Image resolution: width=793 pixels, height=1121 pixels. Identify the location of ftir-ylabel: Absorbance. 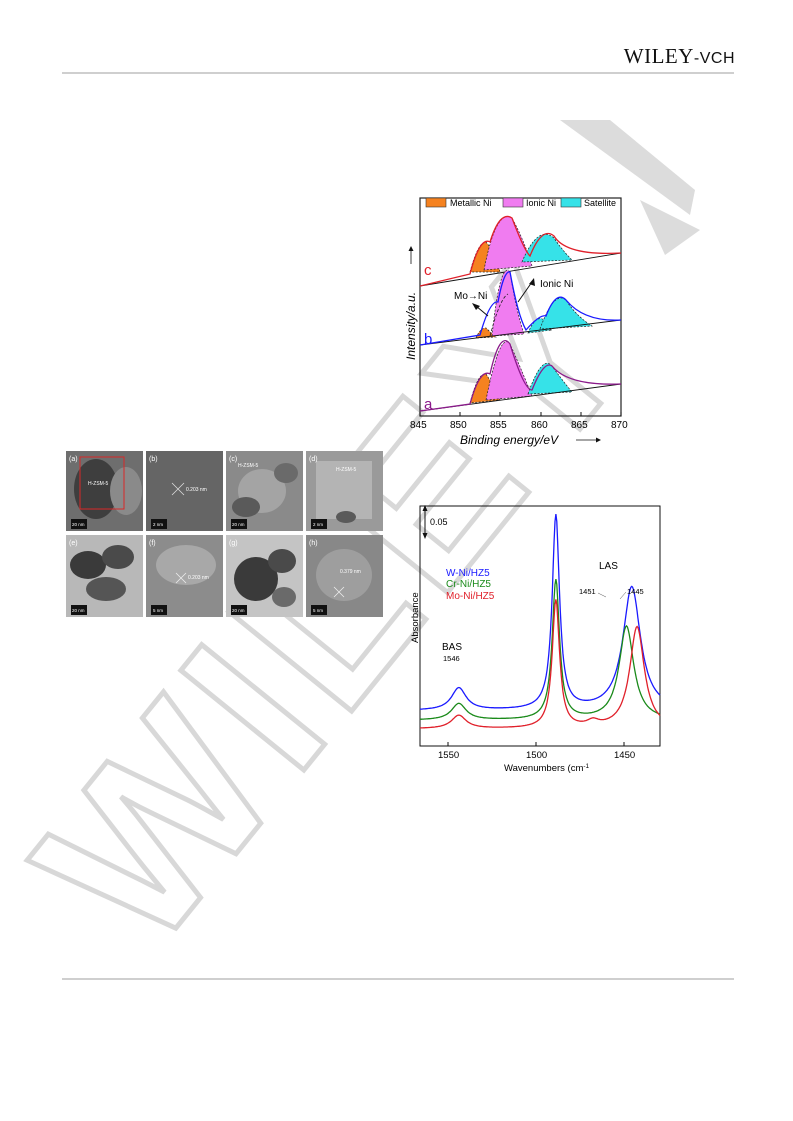
(415, 617).